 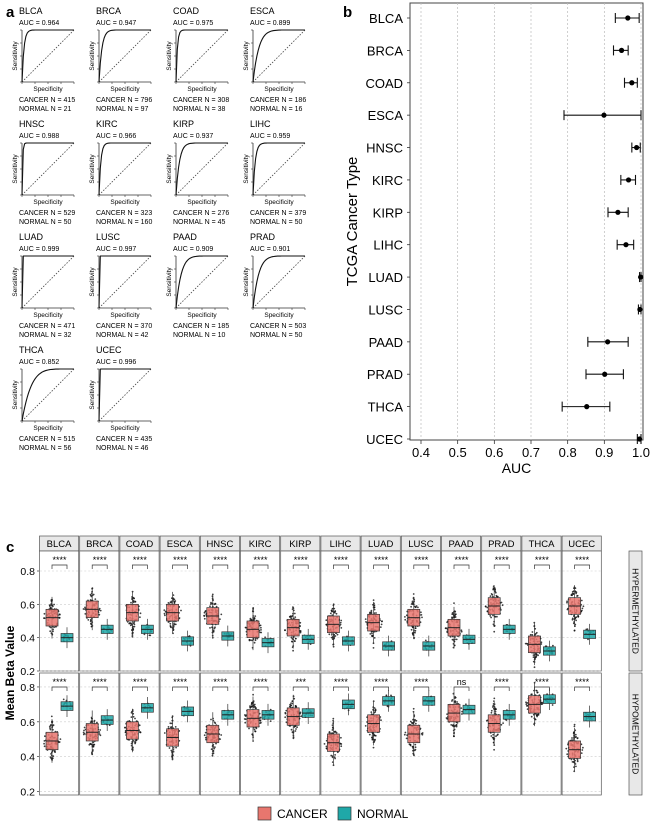 What do you see at coordinates (344, 813) in the screenshot?
I see `legend-swatch` at bounding box center [344, 813].